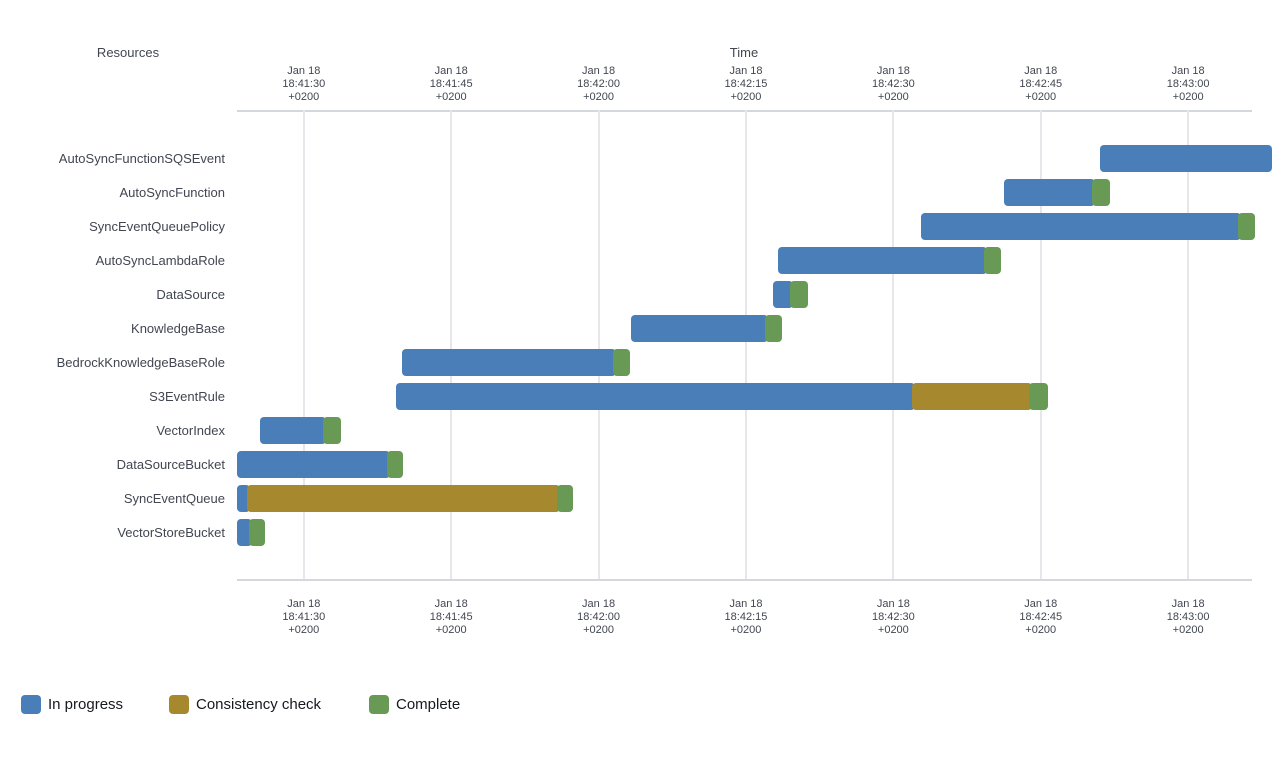  I want to click on legend-label: Consistency check, so click(259, 704).